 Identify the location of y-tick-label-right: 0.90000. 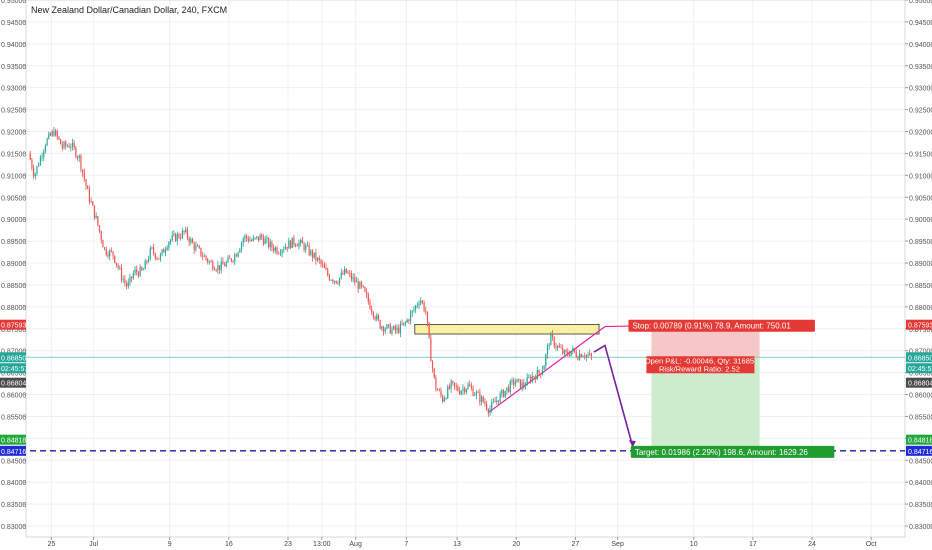
(920, 220).